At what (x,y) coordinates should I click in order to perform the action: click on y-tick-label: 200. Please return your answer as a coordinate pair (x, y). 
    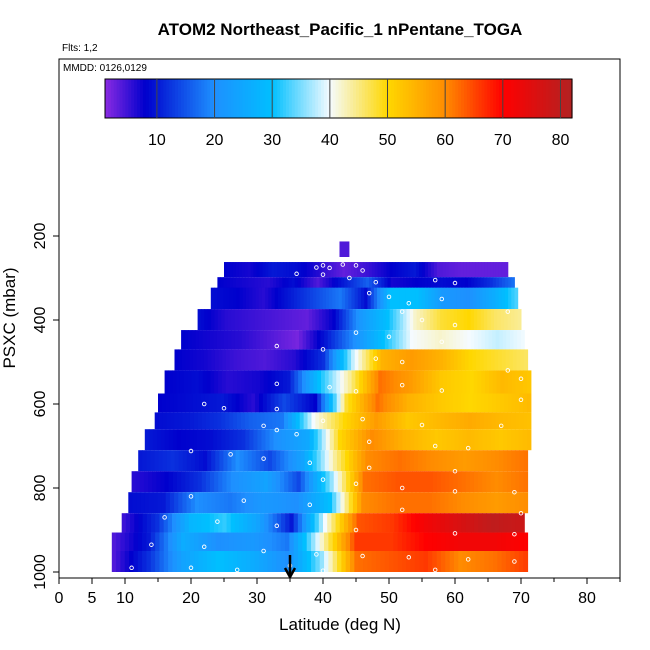
    Looking at the image, I should click on (40, 236).